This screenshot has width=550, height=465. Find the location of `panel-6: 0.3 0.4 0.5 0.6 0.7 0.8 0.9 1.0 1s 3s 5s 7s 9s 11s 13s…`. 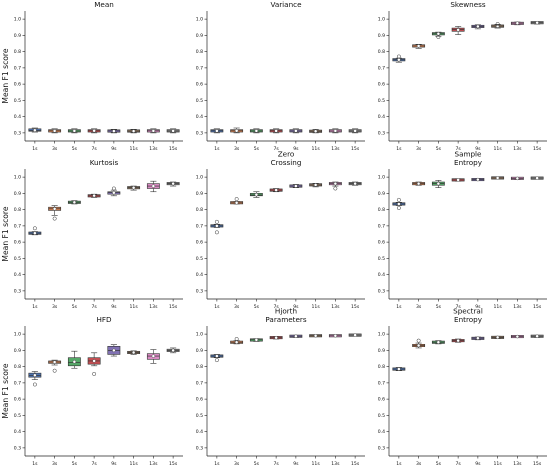

panel-6: 0.3 0.4 0.5 0.6 0.7 0.8 0.9 1.0 1s 3s 5s 7s 9s 11s 13s… is located at coordinates (98, 390).